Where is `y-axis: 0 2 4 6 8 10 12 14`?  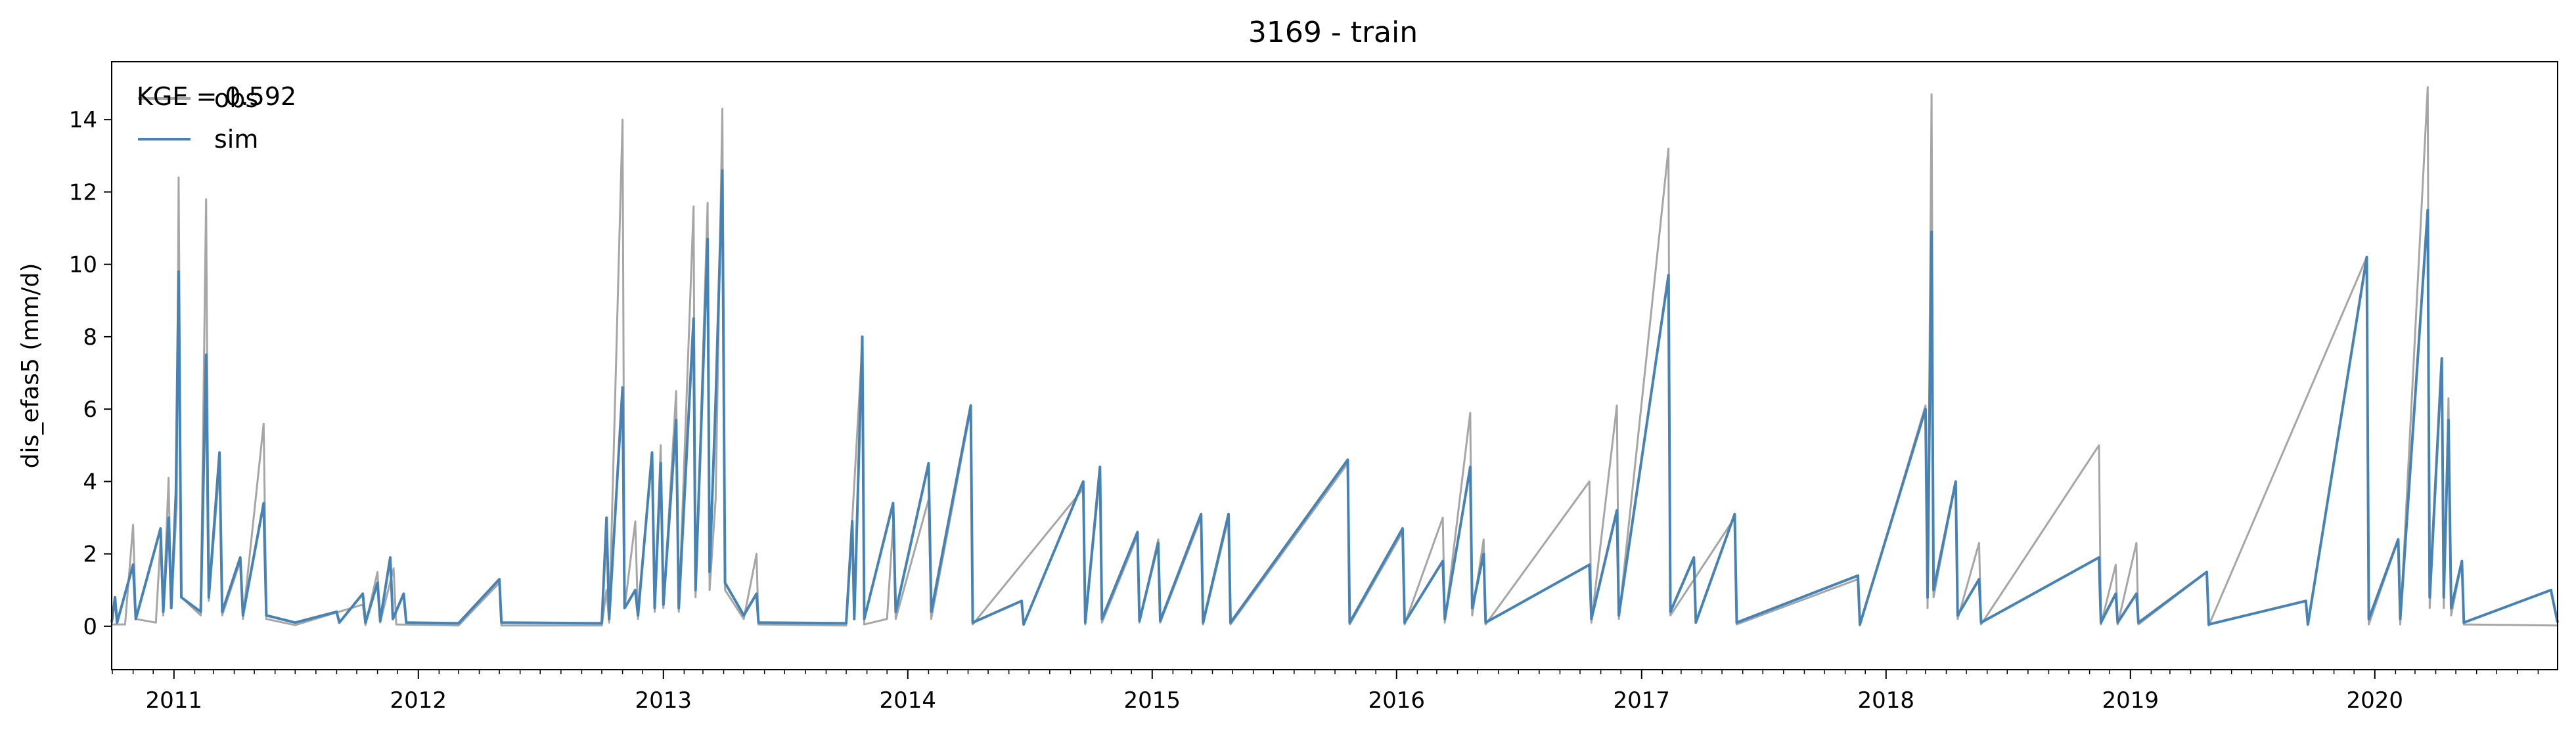 y-axis: 0 2 4 6 8 10 12 14 is located at coordinates (90, 373).